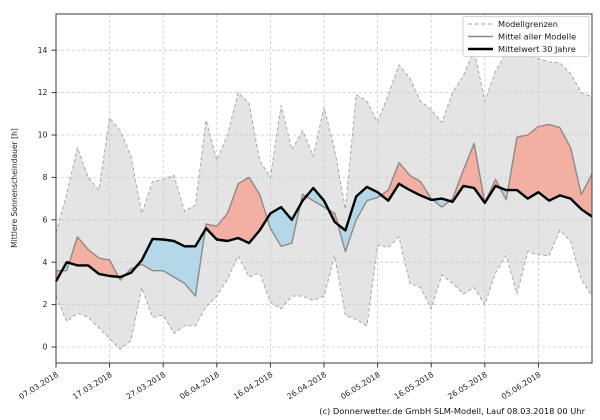 The width and height of the screenshot is (600, 420). I want to click on y-tick-label: 0, so click(45, 347).